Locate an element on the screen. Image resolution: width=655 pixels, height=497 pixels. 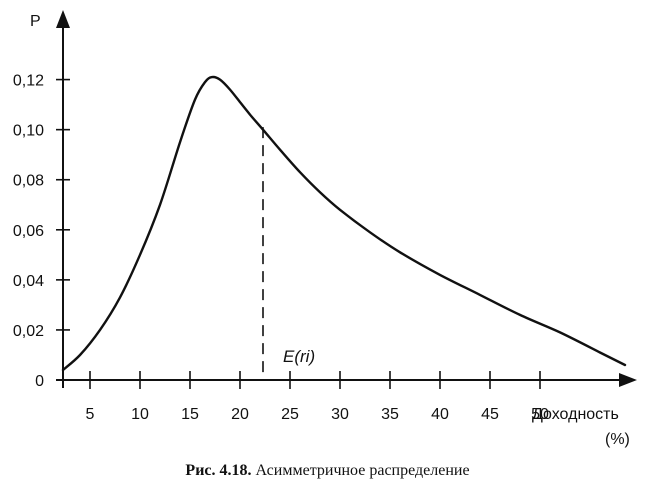
y-tick-label: 0,12 is located at coordinates (28, 81).